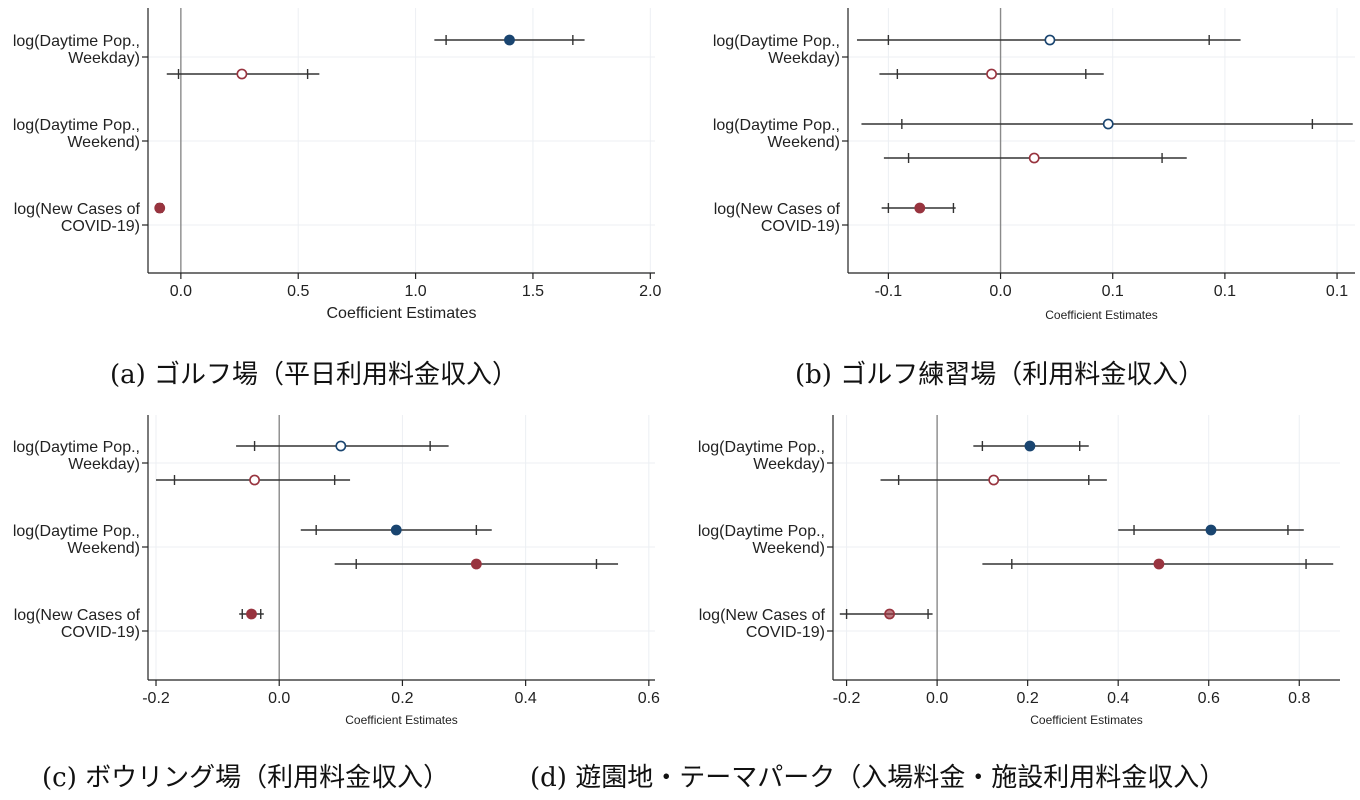 The width and height of the screenshot is (1360, 800). What do you see at coordinates (650, 291) in the screenshot?
I see `x-tick-label: 2.0` at bounding box center [650, 291].